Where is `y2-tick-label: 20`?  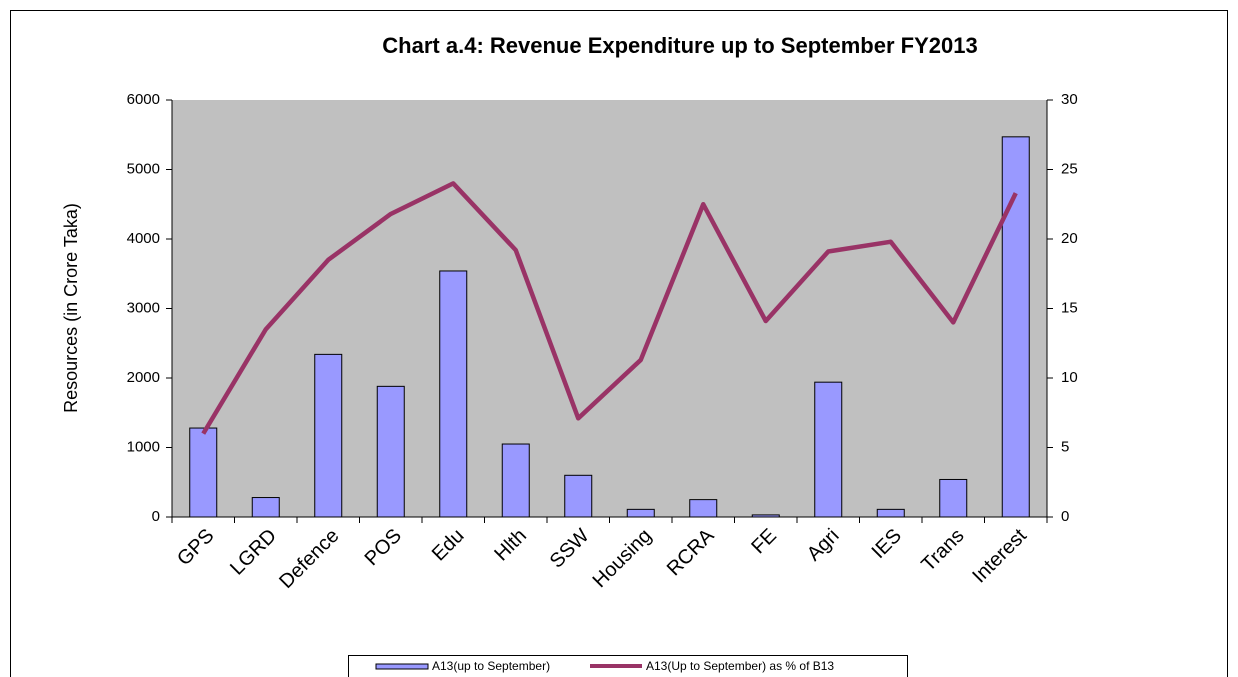
y2-tick-label: 20 is located at coordinates (1069, 238).